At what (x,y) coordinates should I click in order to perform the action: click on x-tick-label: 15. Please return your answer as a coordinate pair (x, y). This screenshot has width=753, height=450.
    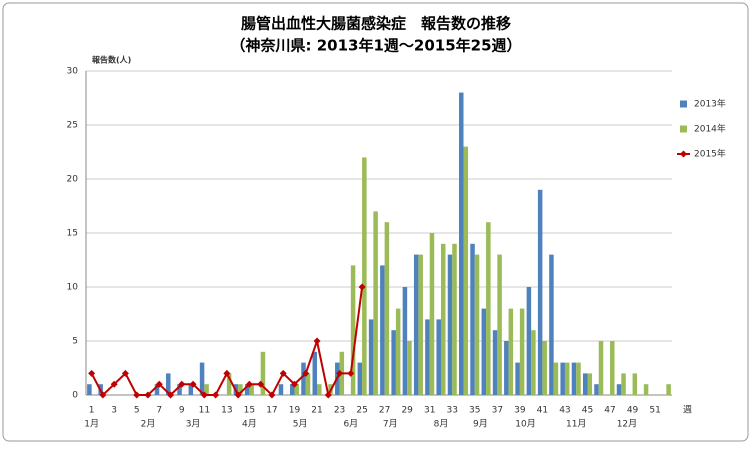
    Looking at the image, I should click on (249, 411).